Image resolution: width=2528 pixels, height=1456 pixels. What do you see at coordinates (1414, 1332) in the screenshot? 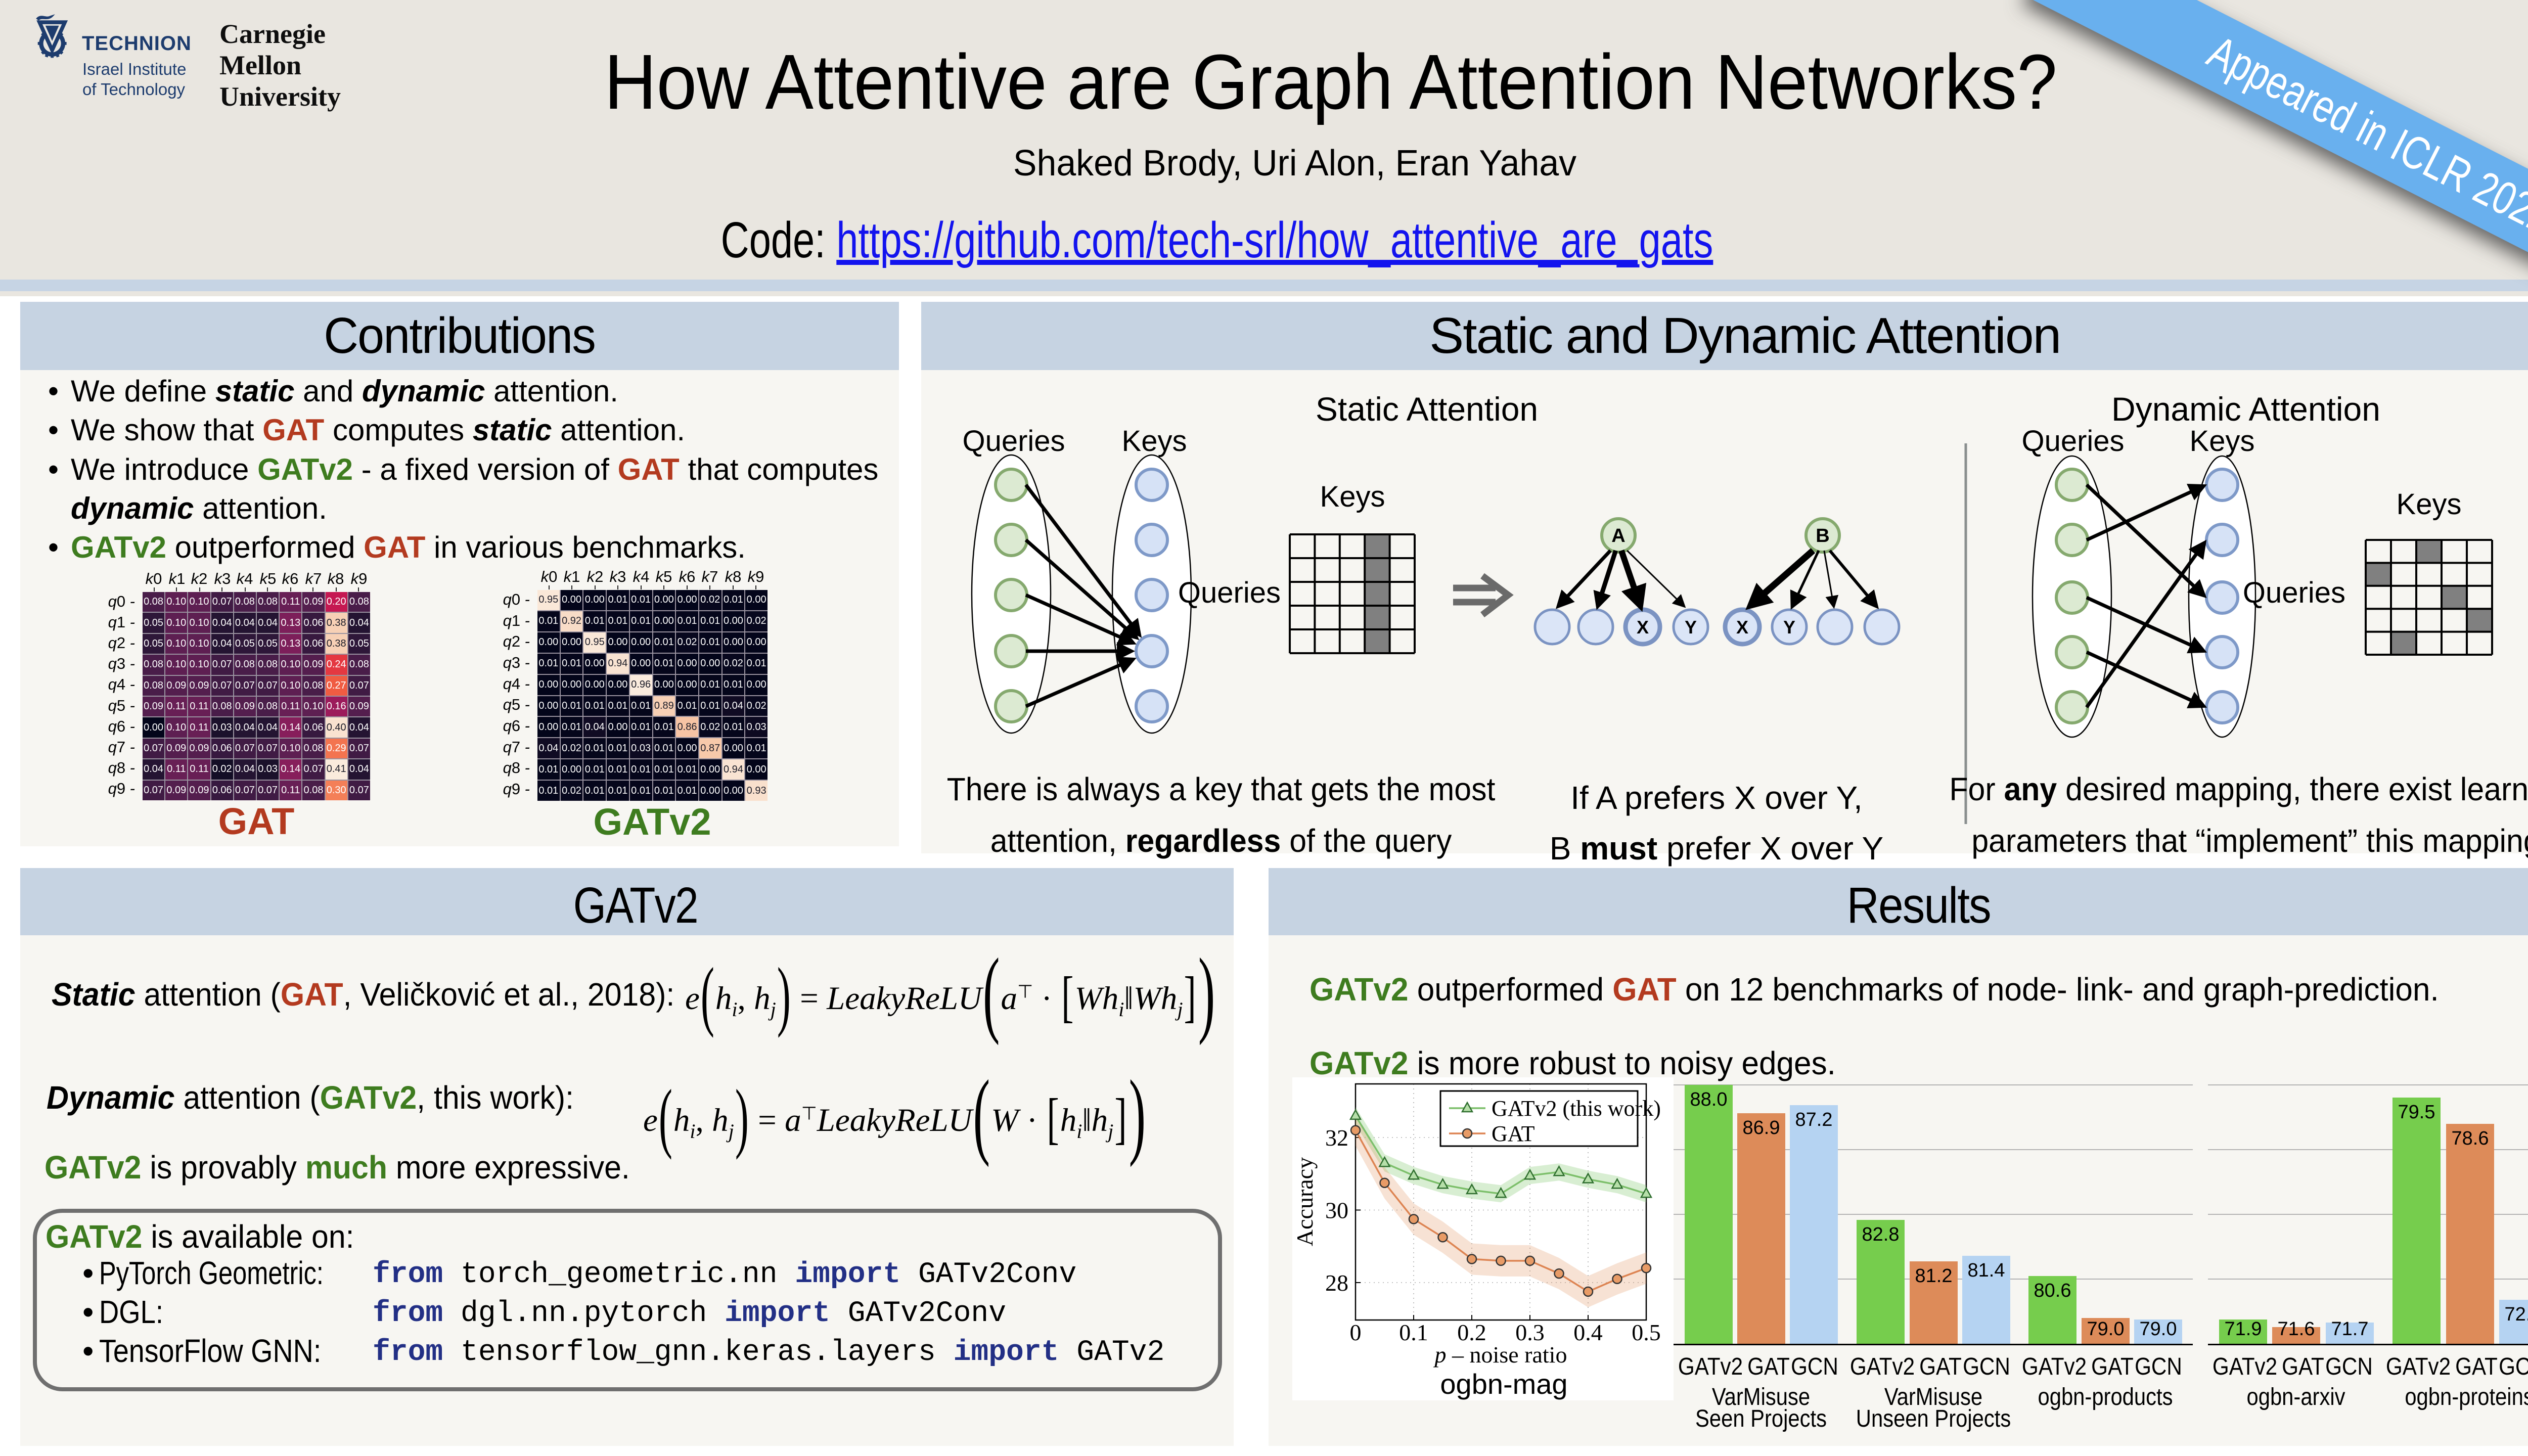
I see `svg-text: 0.1` at bounding box center [1414, 1332].